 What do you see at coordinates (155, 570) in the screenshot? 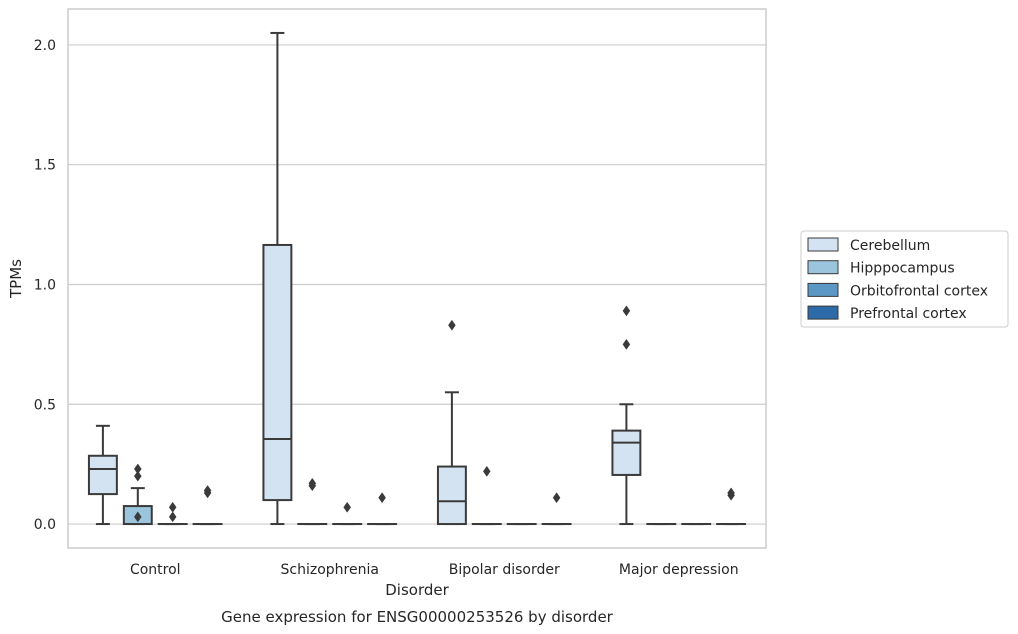
I see `x-tick-label: Control` at bounding box center [155, 570].